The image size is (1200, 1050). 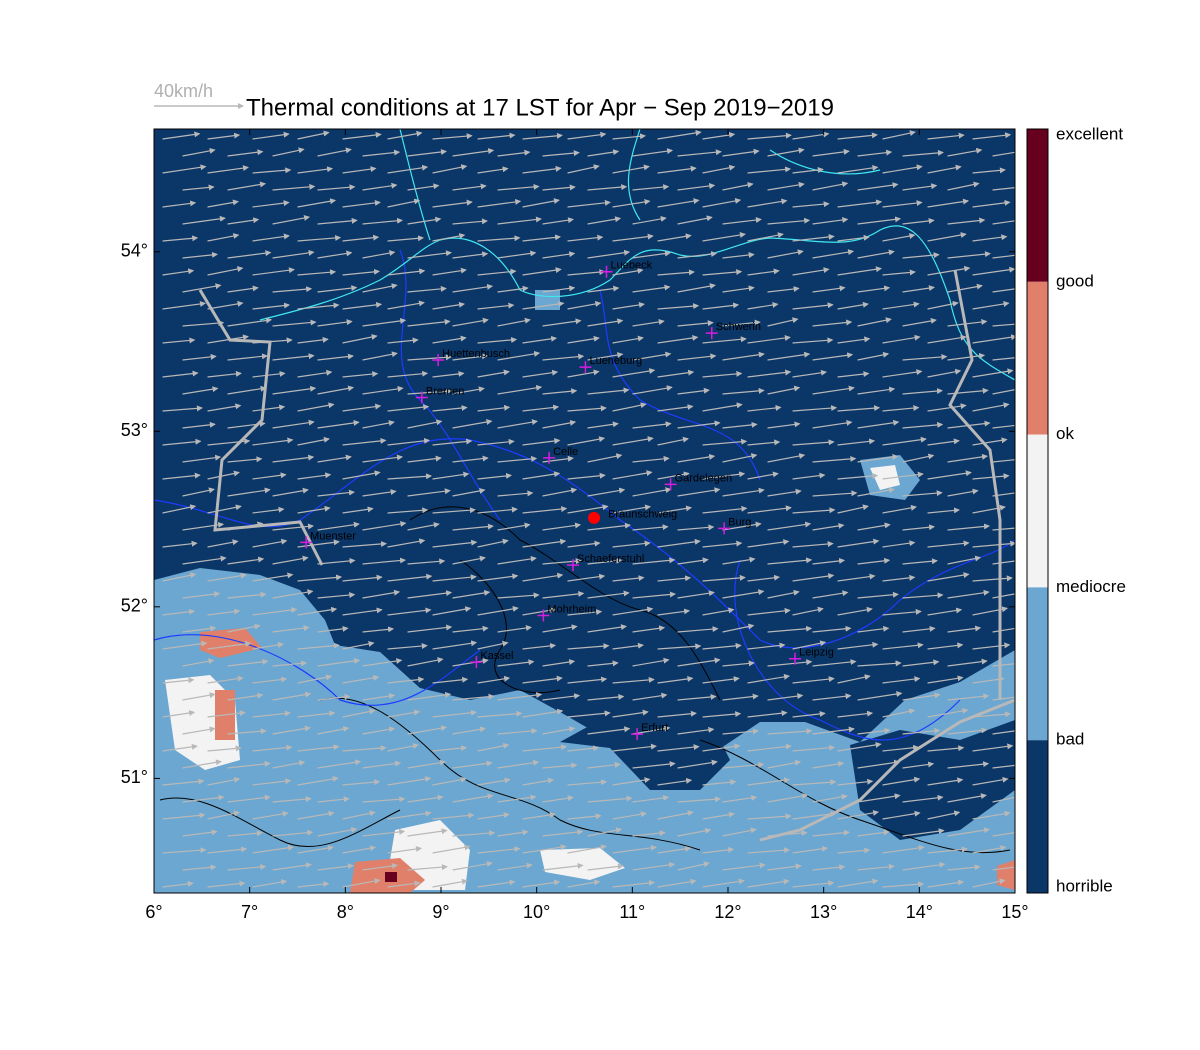 What do you see at coordinates (1037, 816) in the screenshot?
I see `colorbar-segment` at bounding box center [1037, 816].